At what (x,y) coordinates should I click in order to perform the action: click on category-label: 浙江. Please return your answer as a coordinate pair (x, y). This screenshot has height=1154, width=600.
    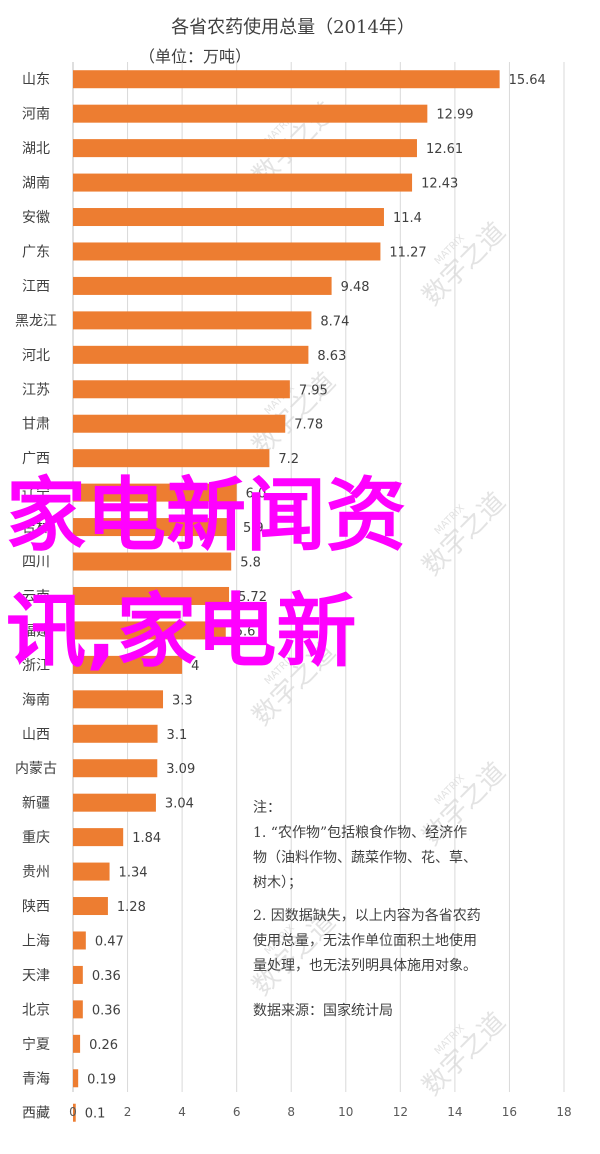
    Looking at the image, I should click on (36, 666).